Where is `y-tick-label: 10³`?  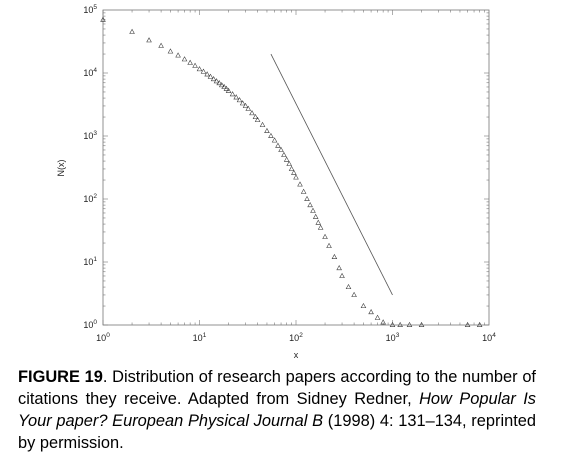 y-tick-label: 10³ is located at coordinates (90, 135).